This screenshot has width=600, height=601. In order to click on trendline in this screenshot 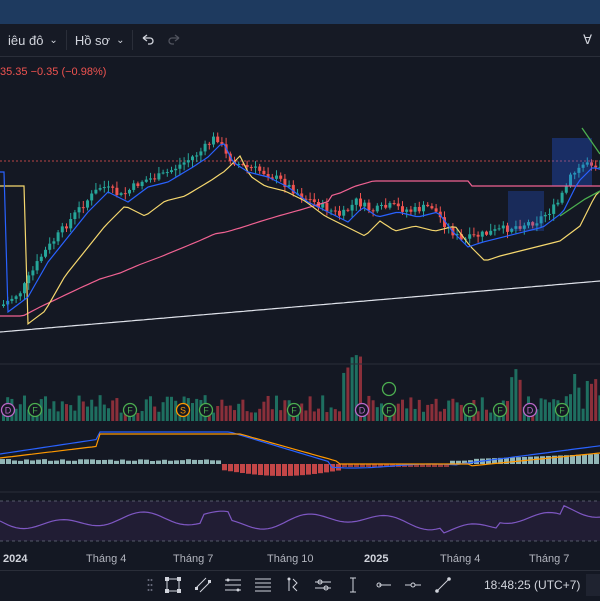, I will do `click(590, 141)`.